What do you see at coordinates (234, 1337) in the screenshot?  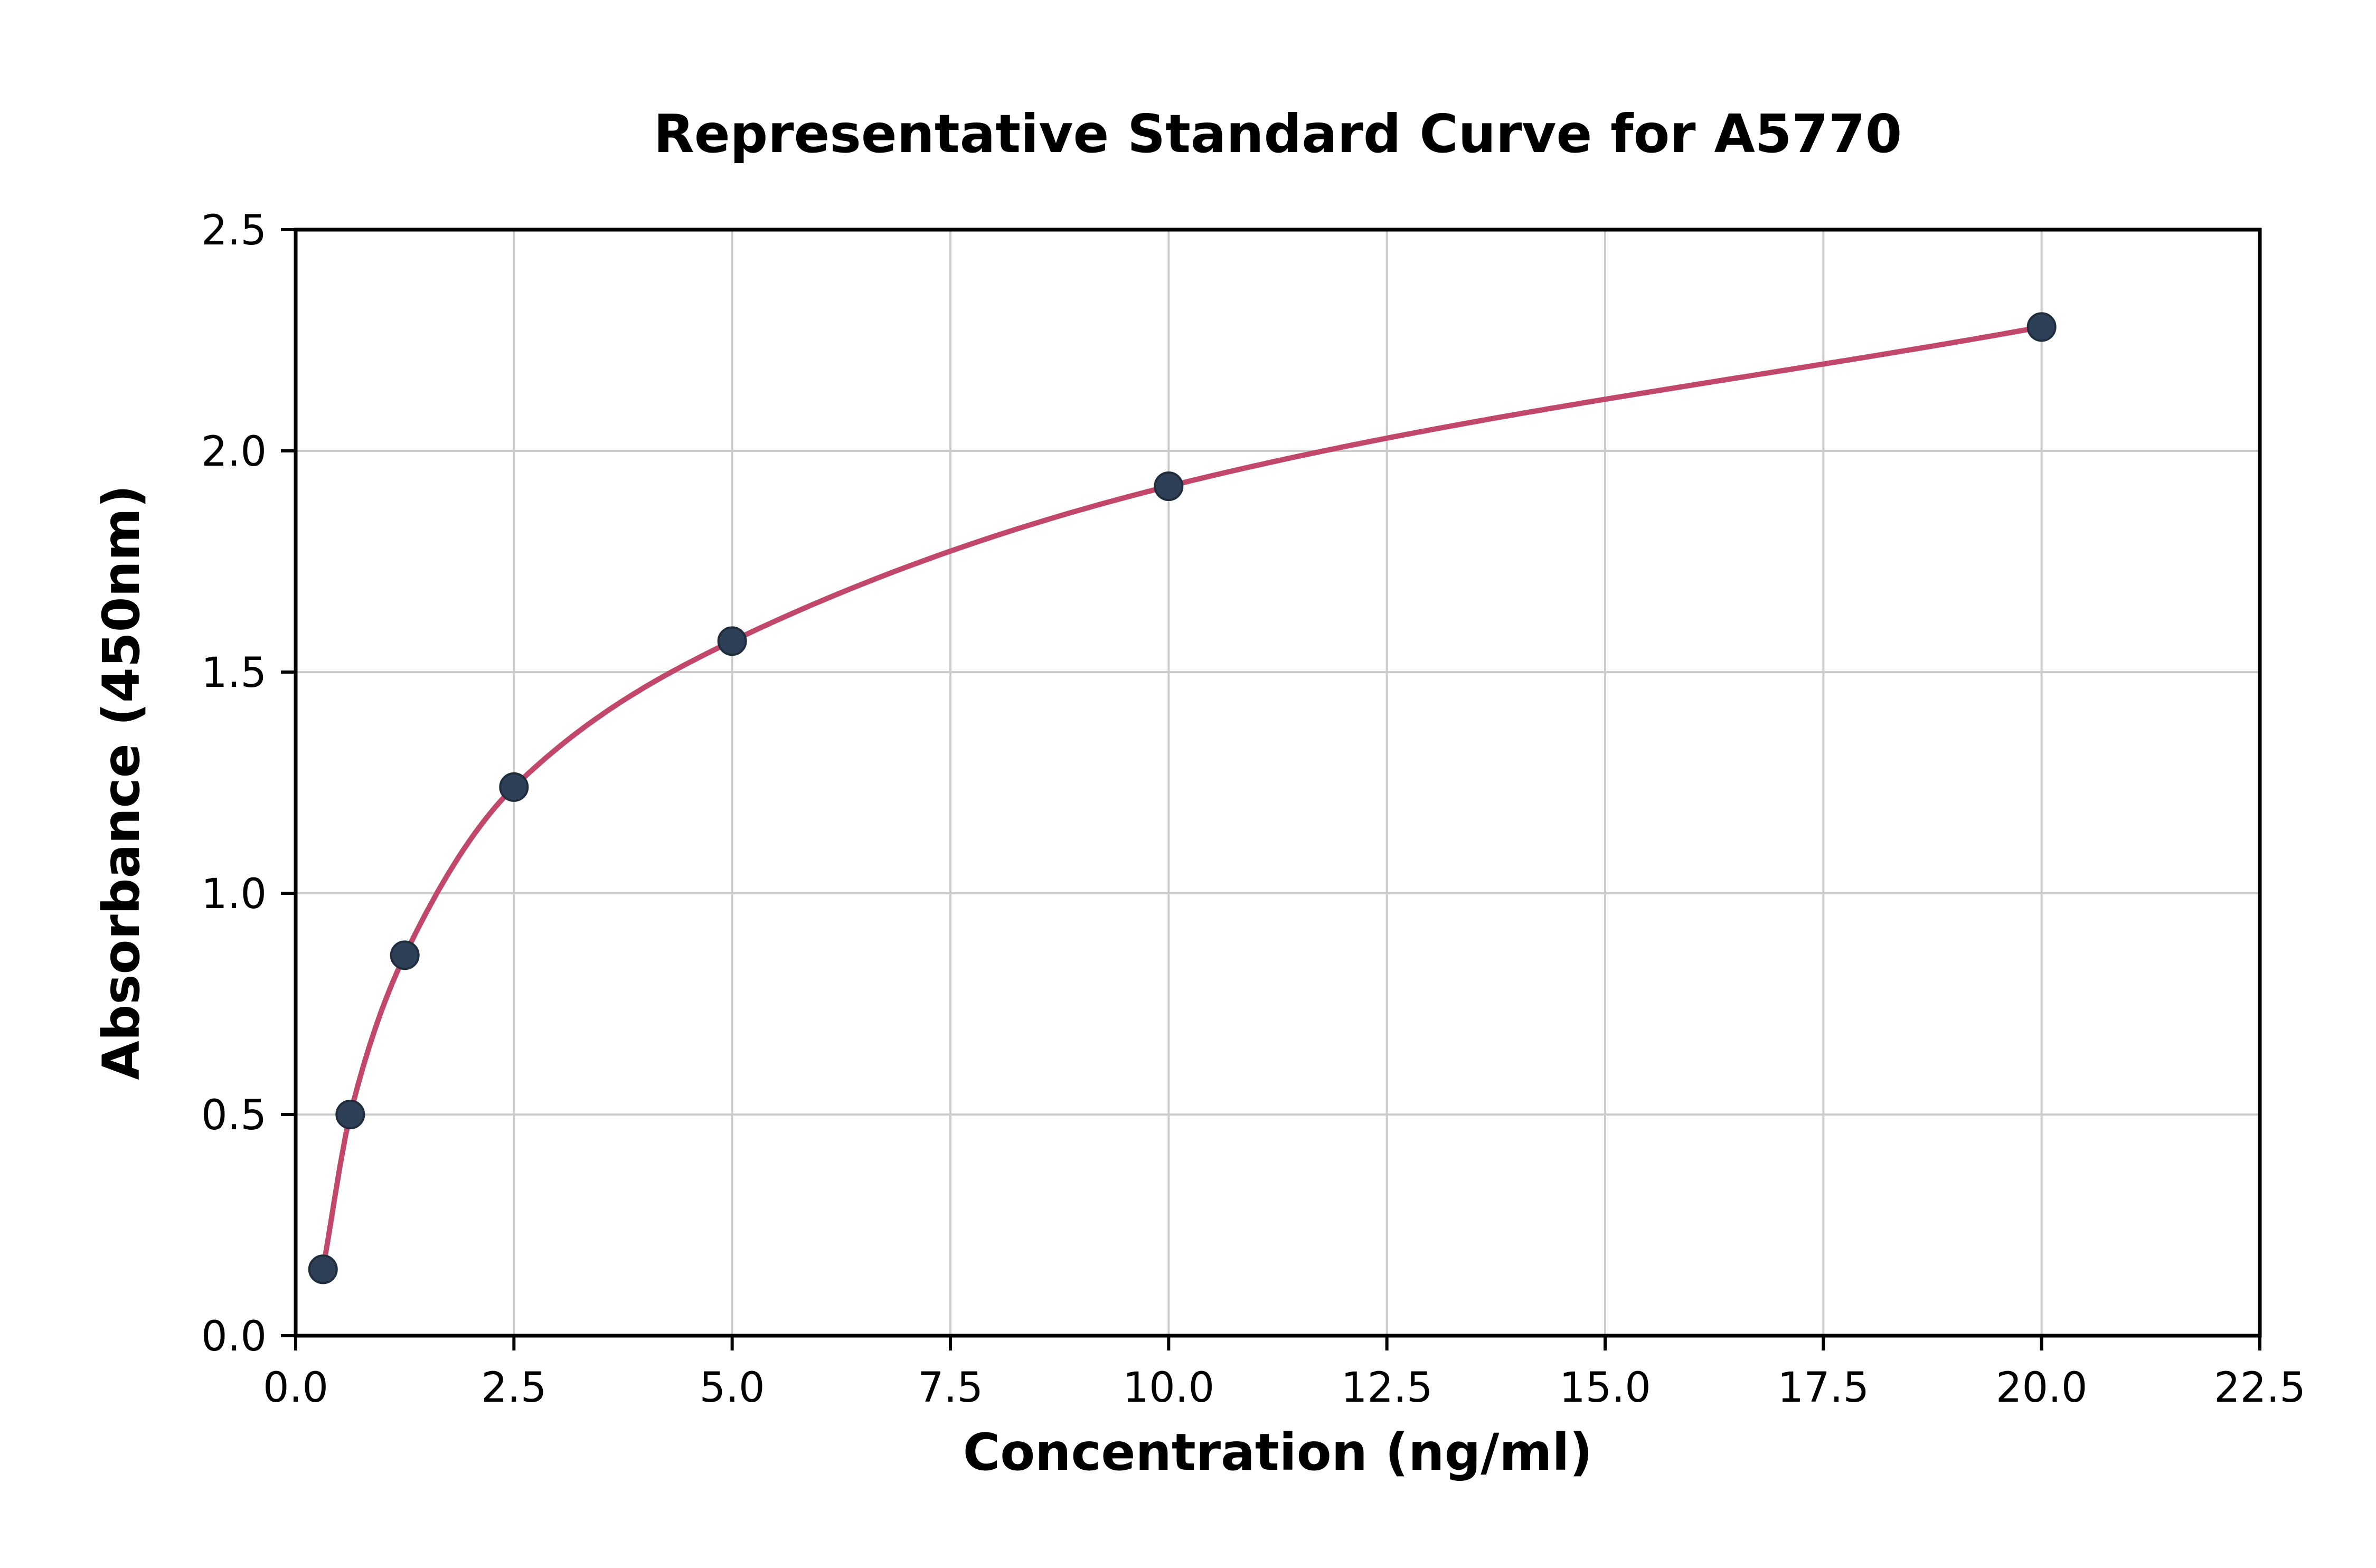 I see `y-tick-label: 0.0` at bounding box center [234, 1337].